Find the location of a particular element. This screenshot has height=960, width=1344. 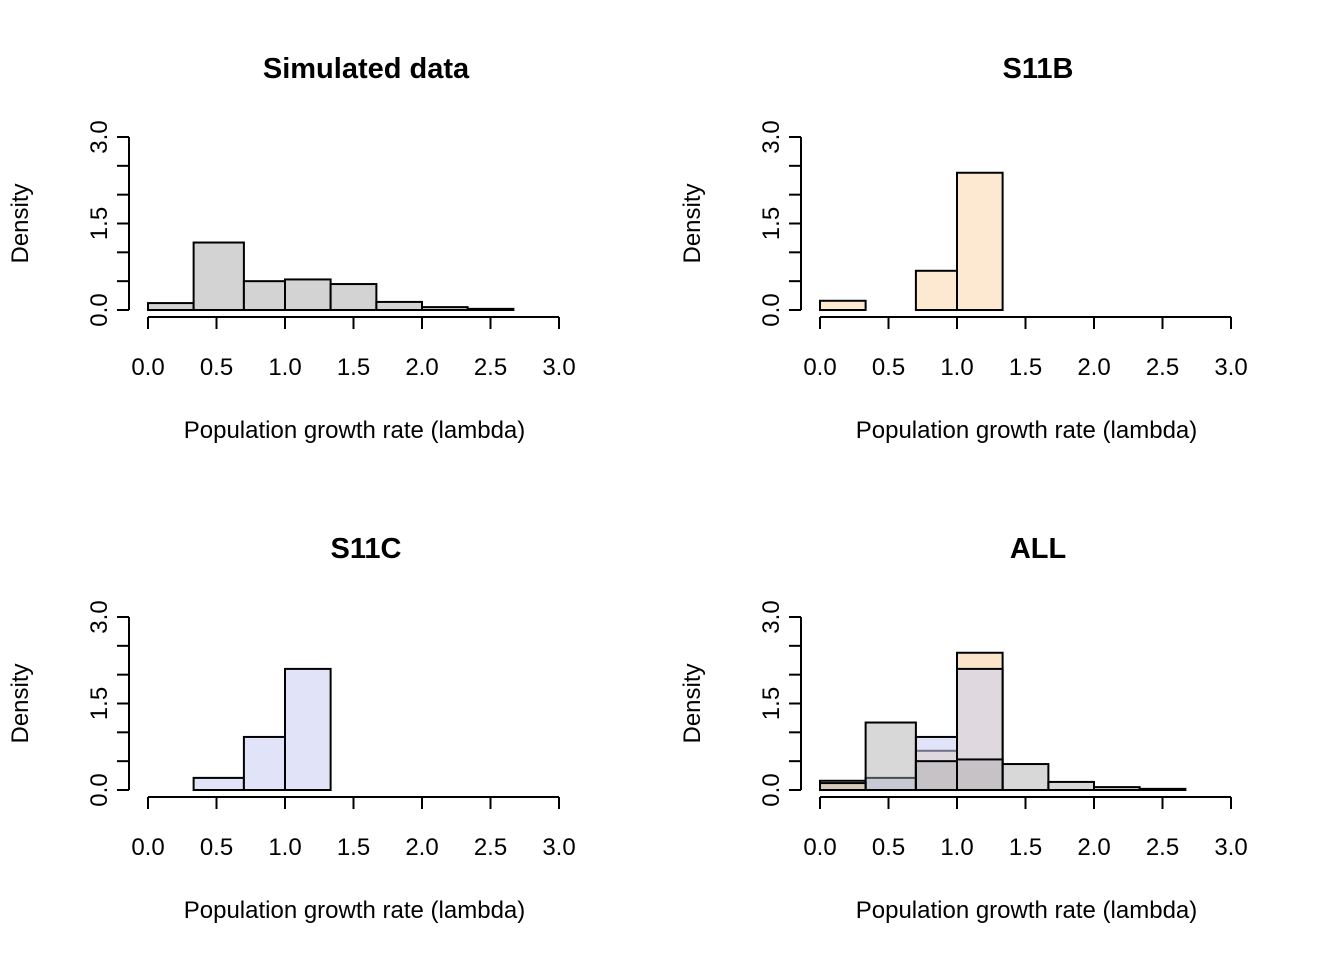

chart-title: S11C is located at coordinates (366, 549).